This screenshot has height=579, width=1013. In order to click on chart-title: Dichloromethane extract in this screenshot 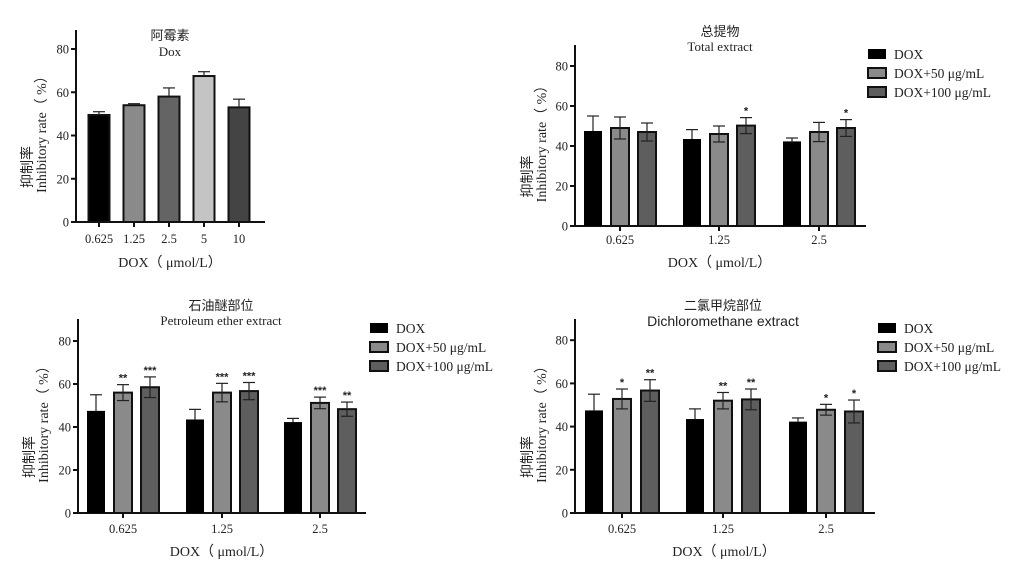, I will do `click(723, 321)`.